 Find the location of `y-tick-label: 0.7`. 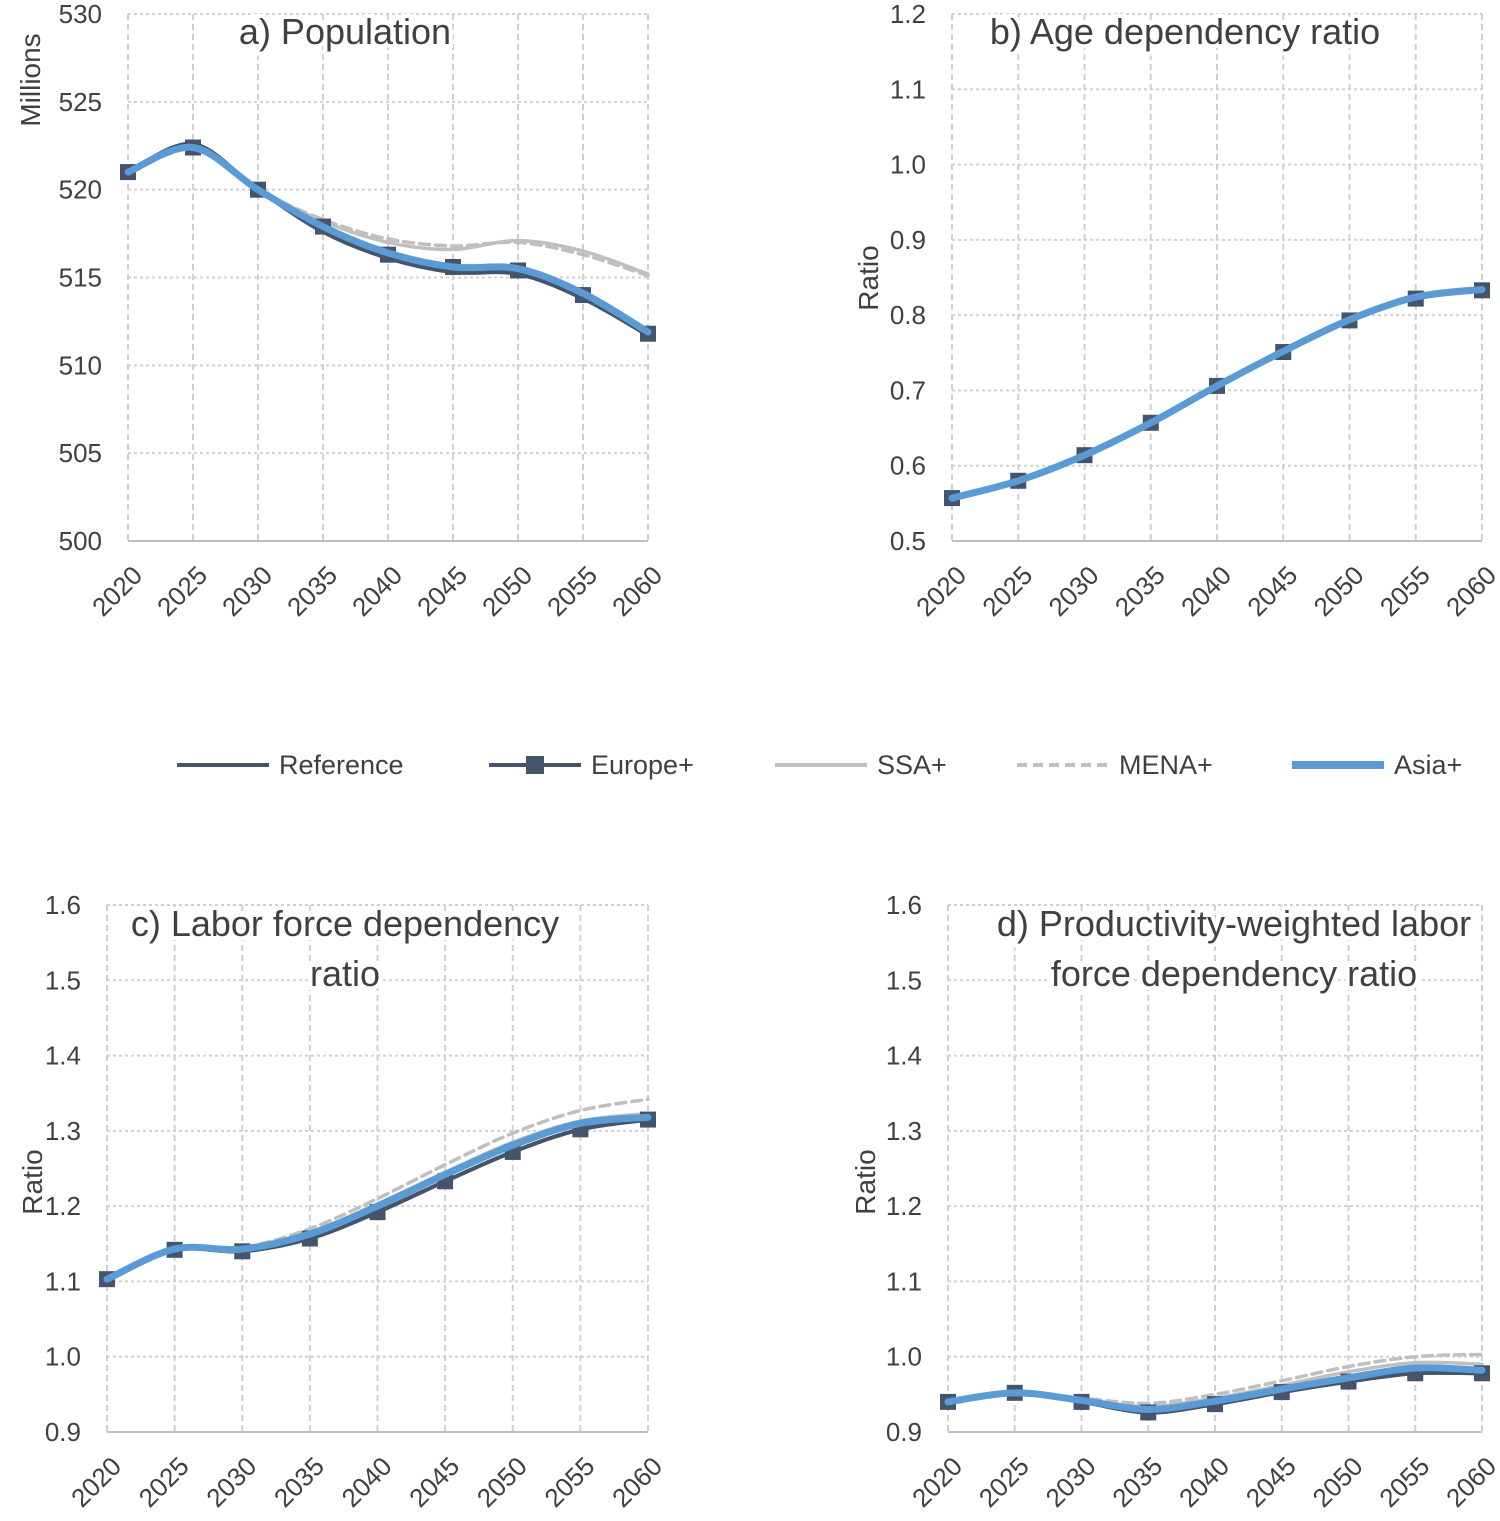

y-tick-label: 0.7 is located at coordinates (908, 390).